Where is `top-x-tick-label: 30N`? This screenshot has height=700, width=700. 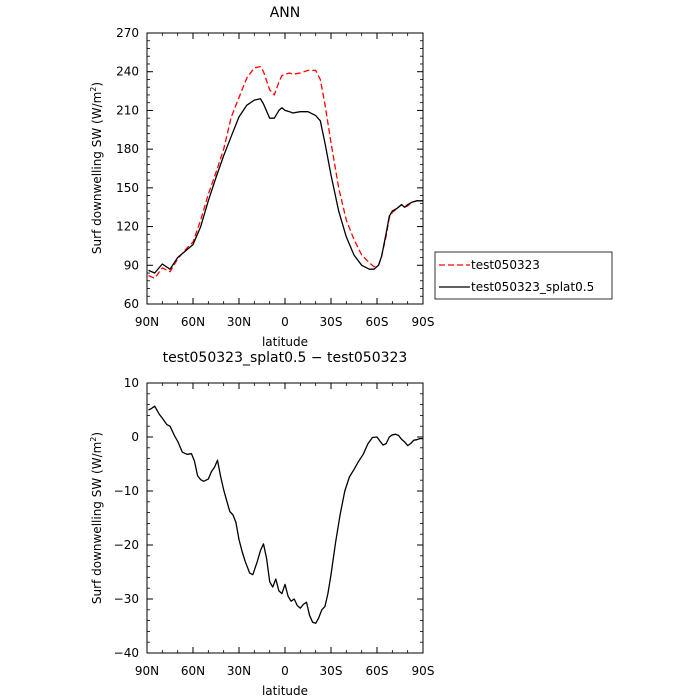
top-x-tick-label: 30N is located at coordinates (239, 322).